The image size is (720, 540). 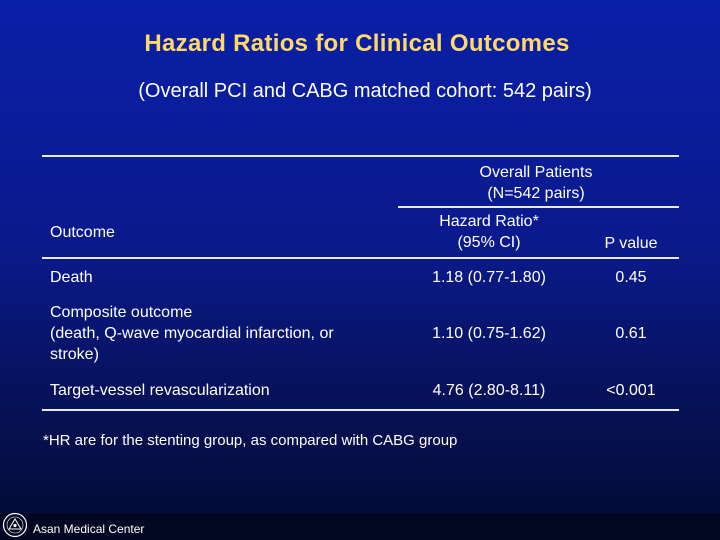 I want to click on row-p-value: 0.61, so click(x=631, y=333).